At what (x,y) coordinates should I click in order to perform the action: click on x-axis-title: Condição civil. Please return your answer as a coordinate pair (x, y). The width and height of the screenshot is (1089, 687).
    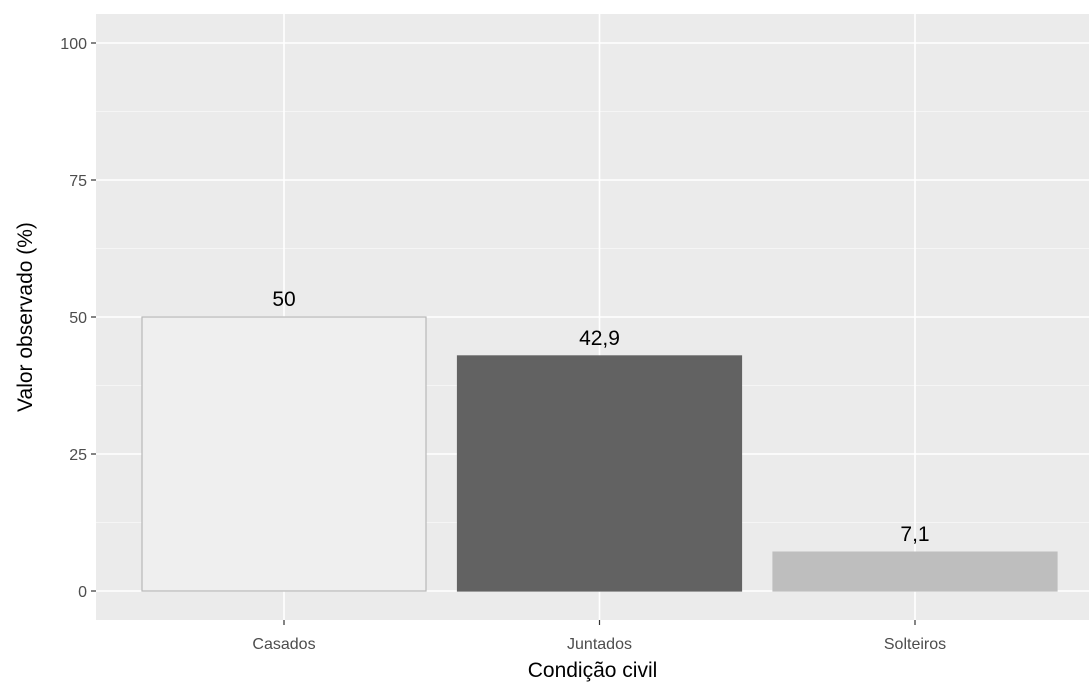
    Looking at the image, I should click on (593, 670).